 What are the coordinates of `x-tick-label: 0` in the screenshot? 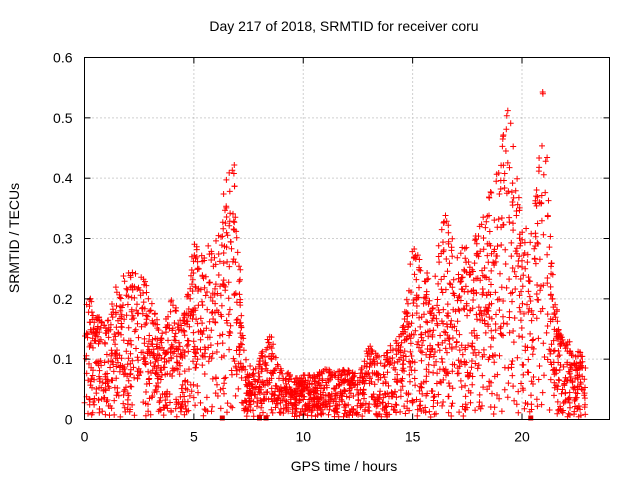 It's located at (85, 437).